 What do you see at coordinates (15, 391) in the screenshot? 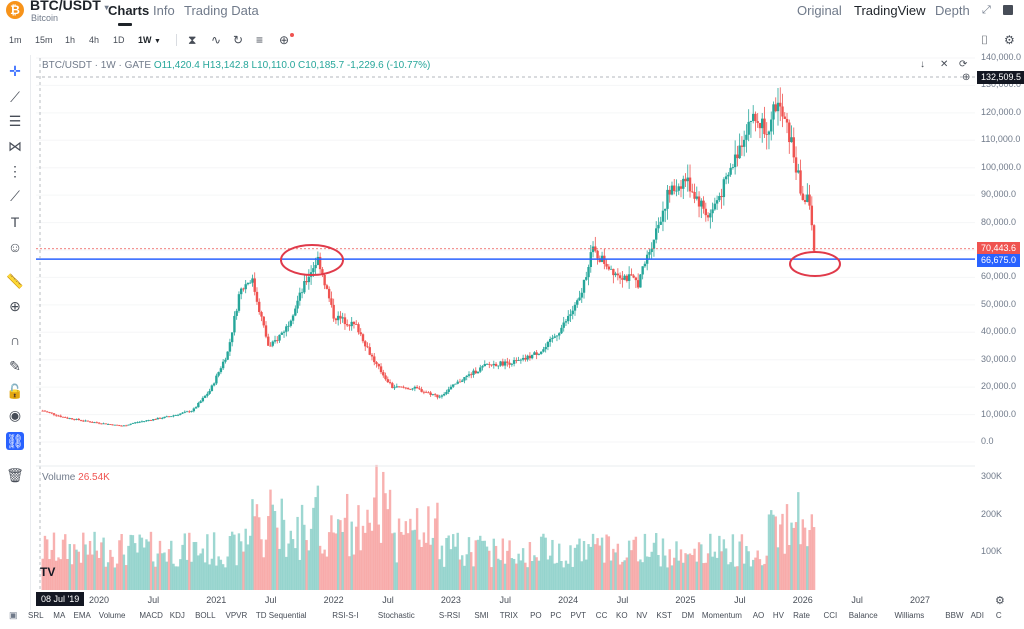
I see `lock-icon: 🔓` at bounding box center [15, 391].